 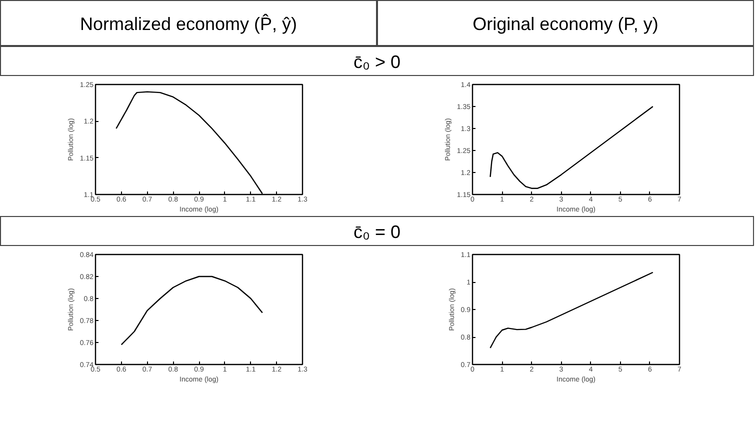 I want to click on text: Normalized economy (P̂, ŷ), so click(x=189, y=24).